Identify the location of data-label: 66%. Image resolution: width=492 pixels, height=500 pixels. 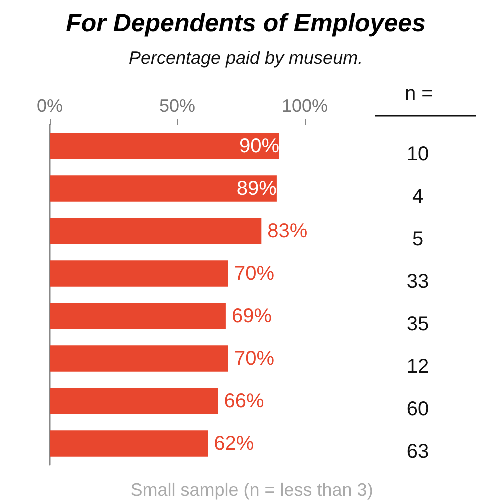
(244, 401).